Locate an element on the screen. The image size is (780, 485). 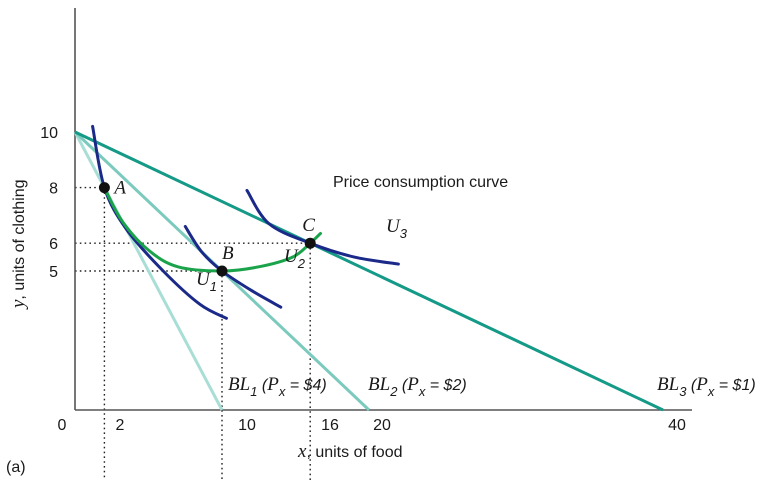
y-tick-label: 8 is located at coordinates (53, 189).